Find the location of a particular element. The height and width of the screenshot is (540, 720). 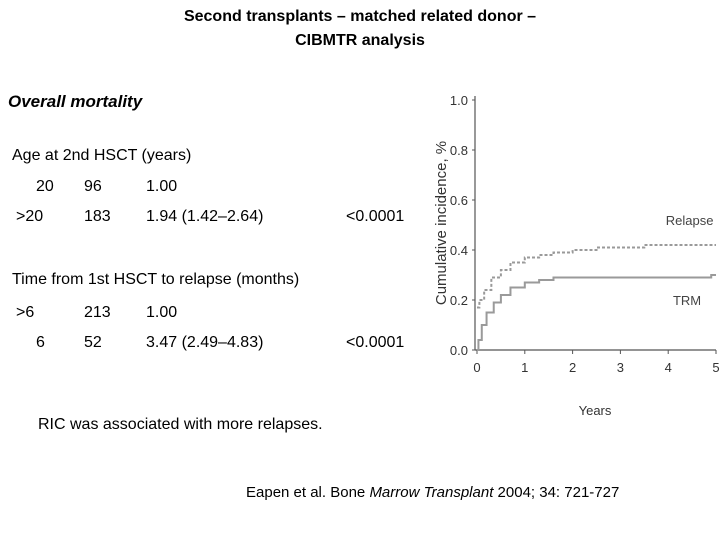

x-tick-label: 1 is located at coordinates (524, 367).